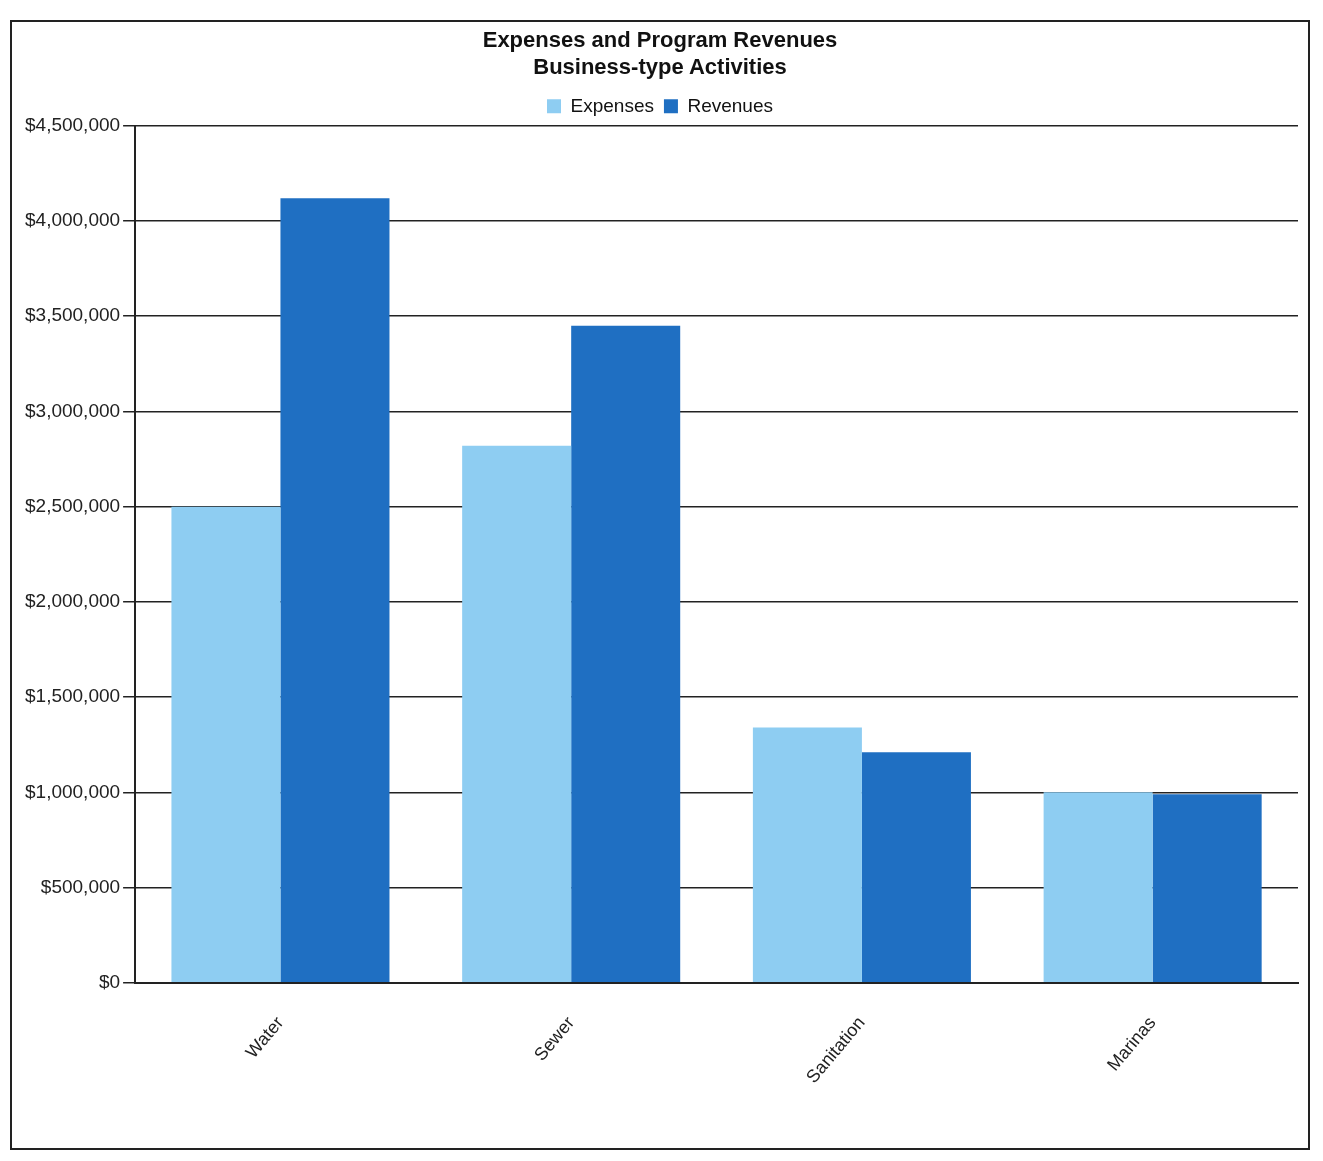 The width and height of the screenshot is (1323, 1161). What do you see at coordinates (109, 982) in the screenshot?
I see `y-tick-label: $0` at bounding box center [109, 982].